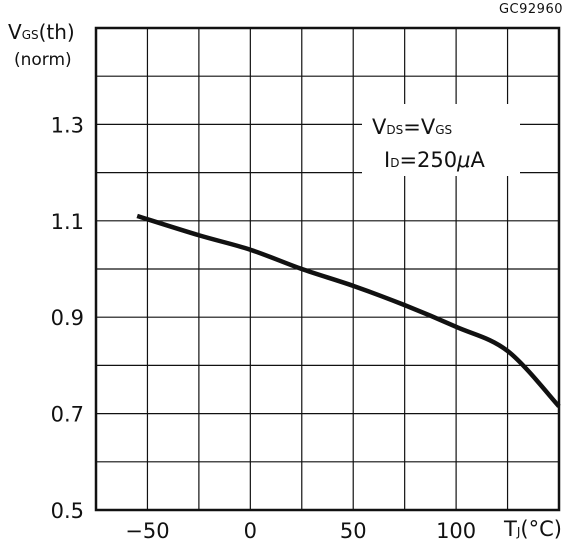 This screenshot has width=571, height=547. I want to click on y-tick-labels: 0.5 0.7 0.9 1.1 1.3, so click(67, 318).